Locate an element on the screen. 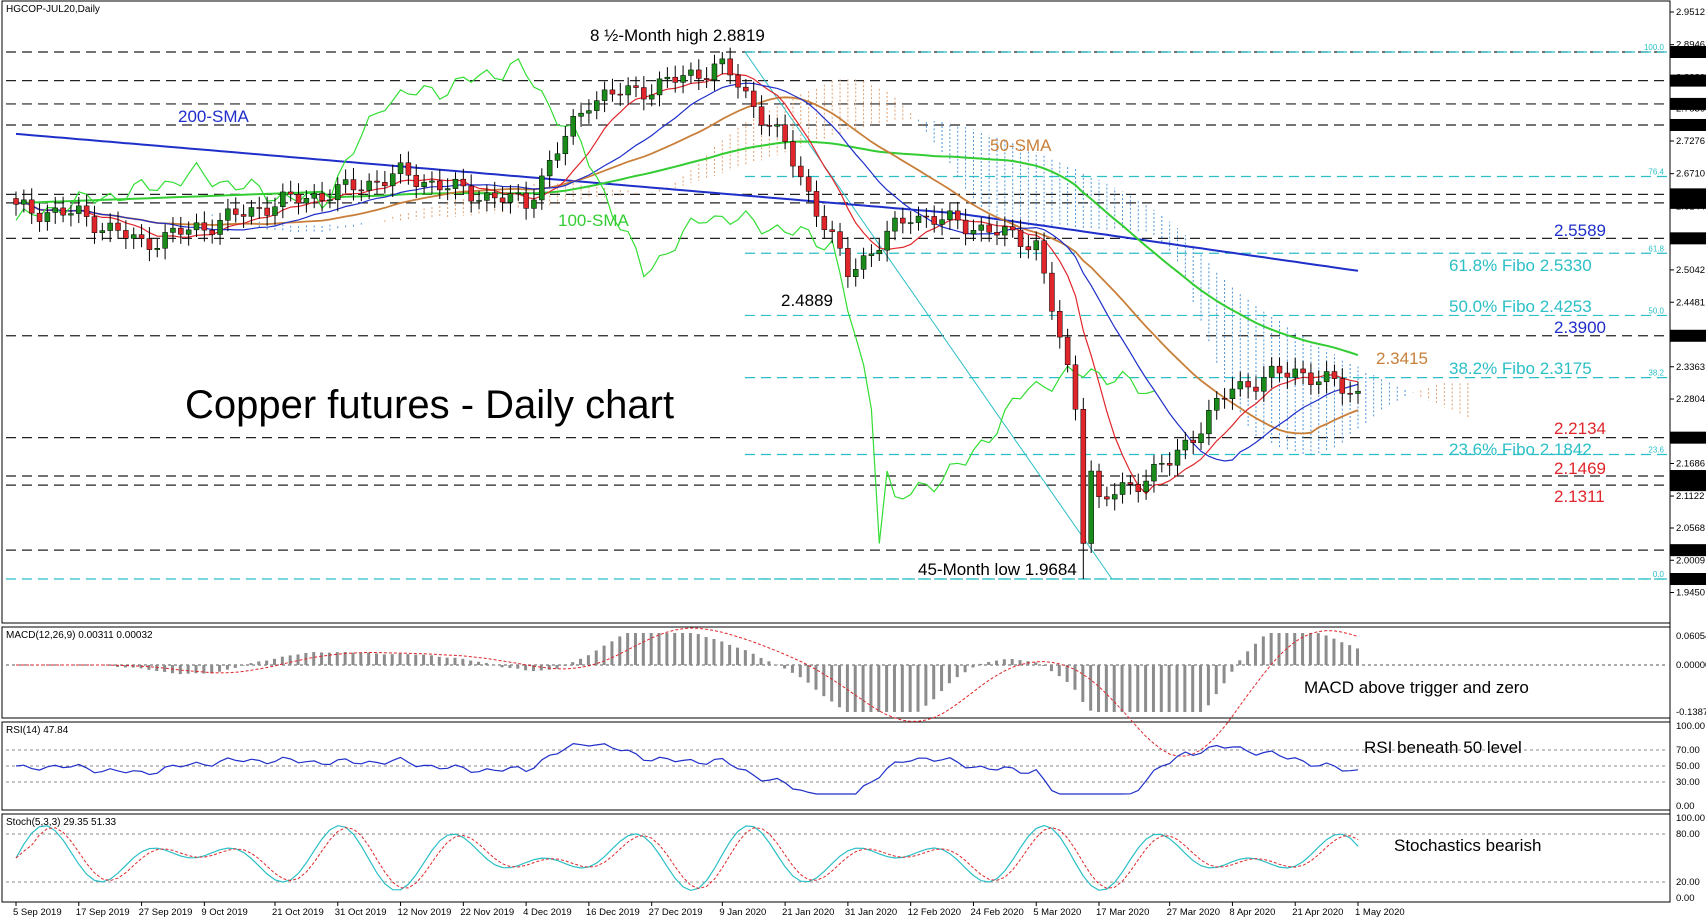 The image size is (1706, 919). fib-level-label: 23.6 is located at coordinates (1656, 450).